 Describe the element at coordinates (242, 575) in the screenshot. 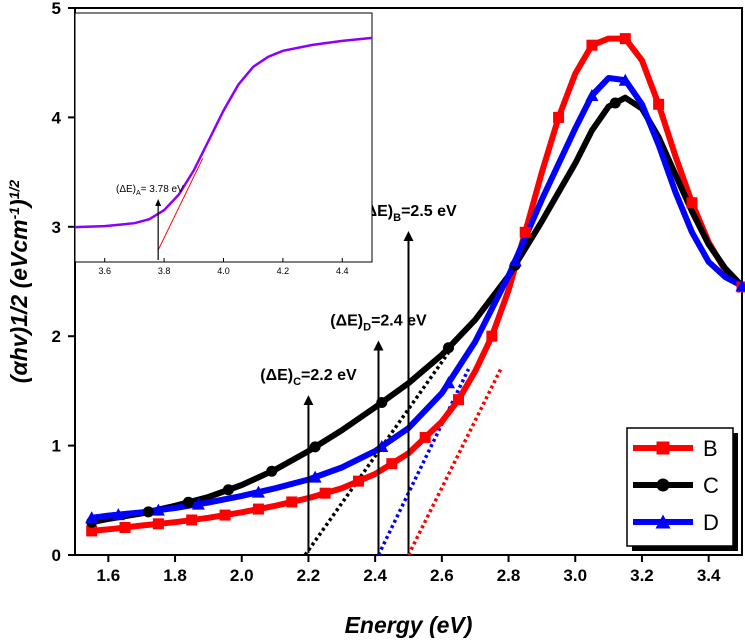

I see `x-tick-label: 2.0` at that location.